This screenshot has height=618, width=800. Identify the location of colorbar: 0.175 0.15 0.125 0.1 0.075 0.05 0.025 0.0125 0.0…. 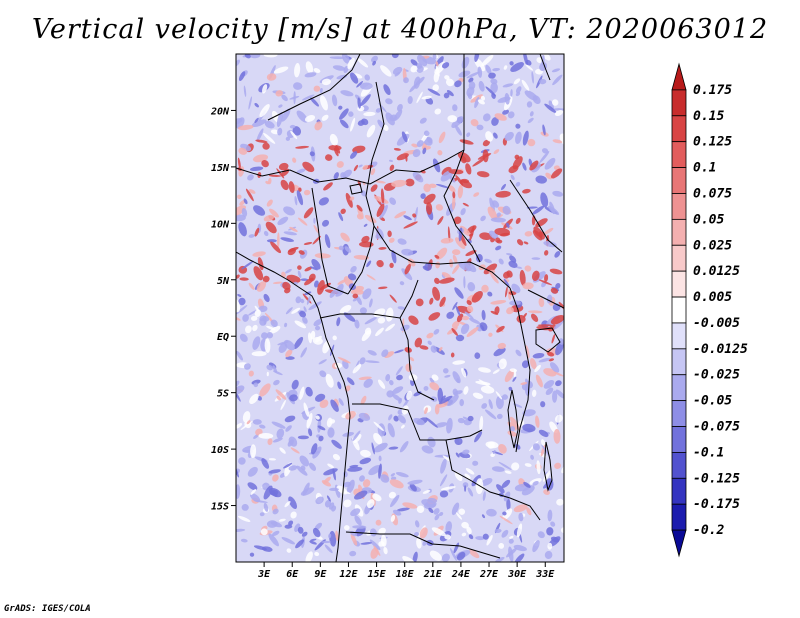
(709, 310).